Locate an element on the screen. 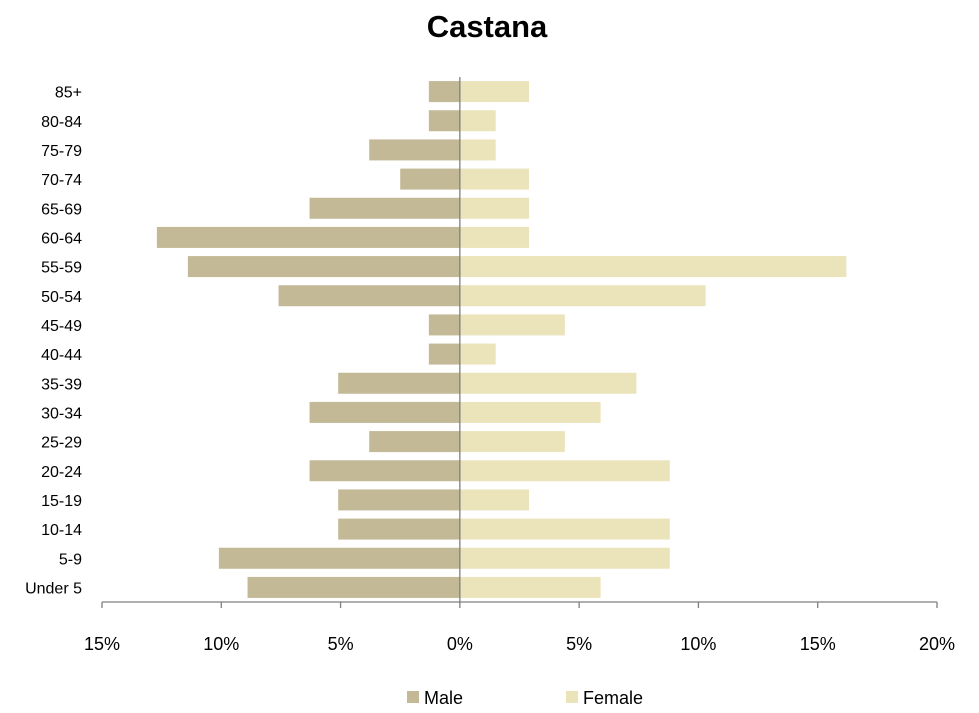 This screenshot has height=713, width=979. legend-swatch-male is located at coordinates (413, 697).